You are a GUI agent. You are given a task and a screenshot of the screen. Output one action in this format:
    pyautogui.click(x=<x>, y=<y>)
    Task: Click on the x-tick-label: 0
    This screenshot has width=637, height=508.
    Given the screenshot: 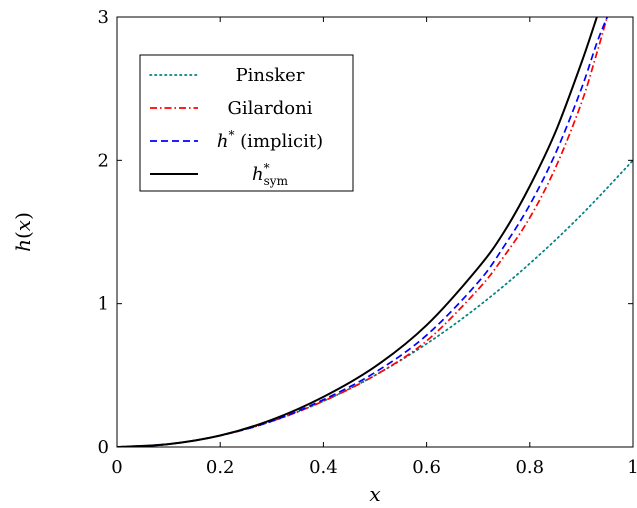 What is the action you would take?
    pyautogui.click(x=116, y=467)
    